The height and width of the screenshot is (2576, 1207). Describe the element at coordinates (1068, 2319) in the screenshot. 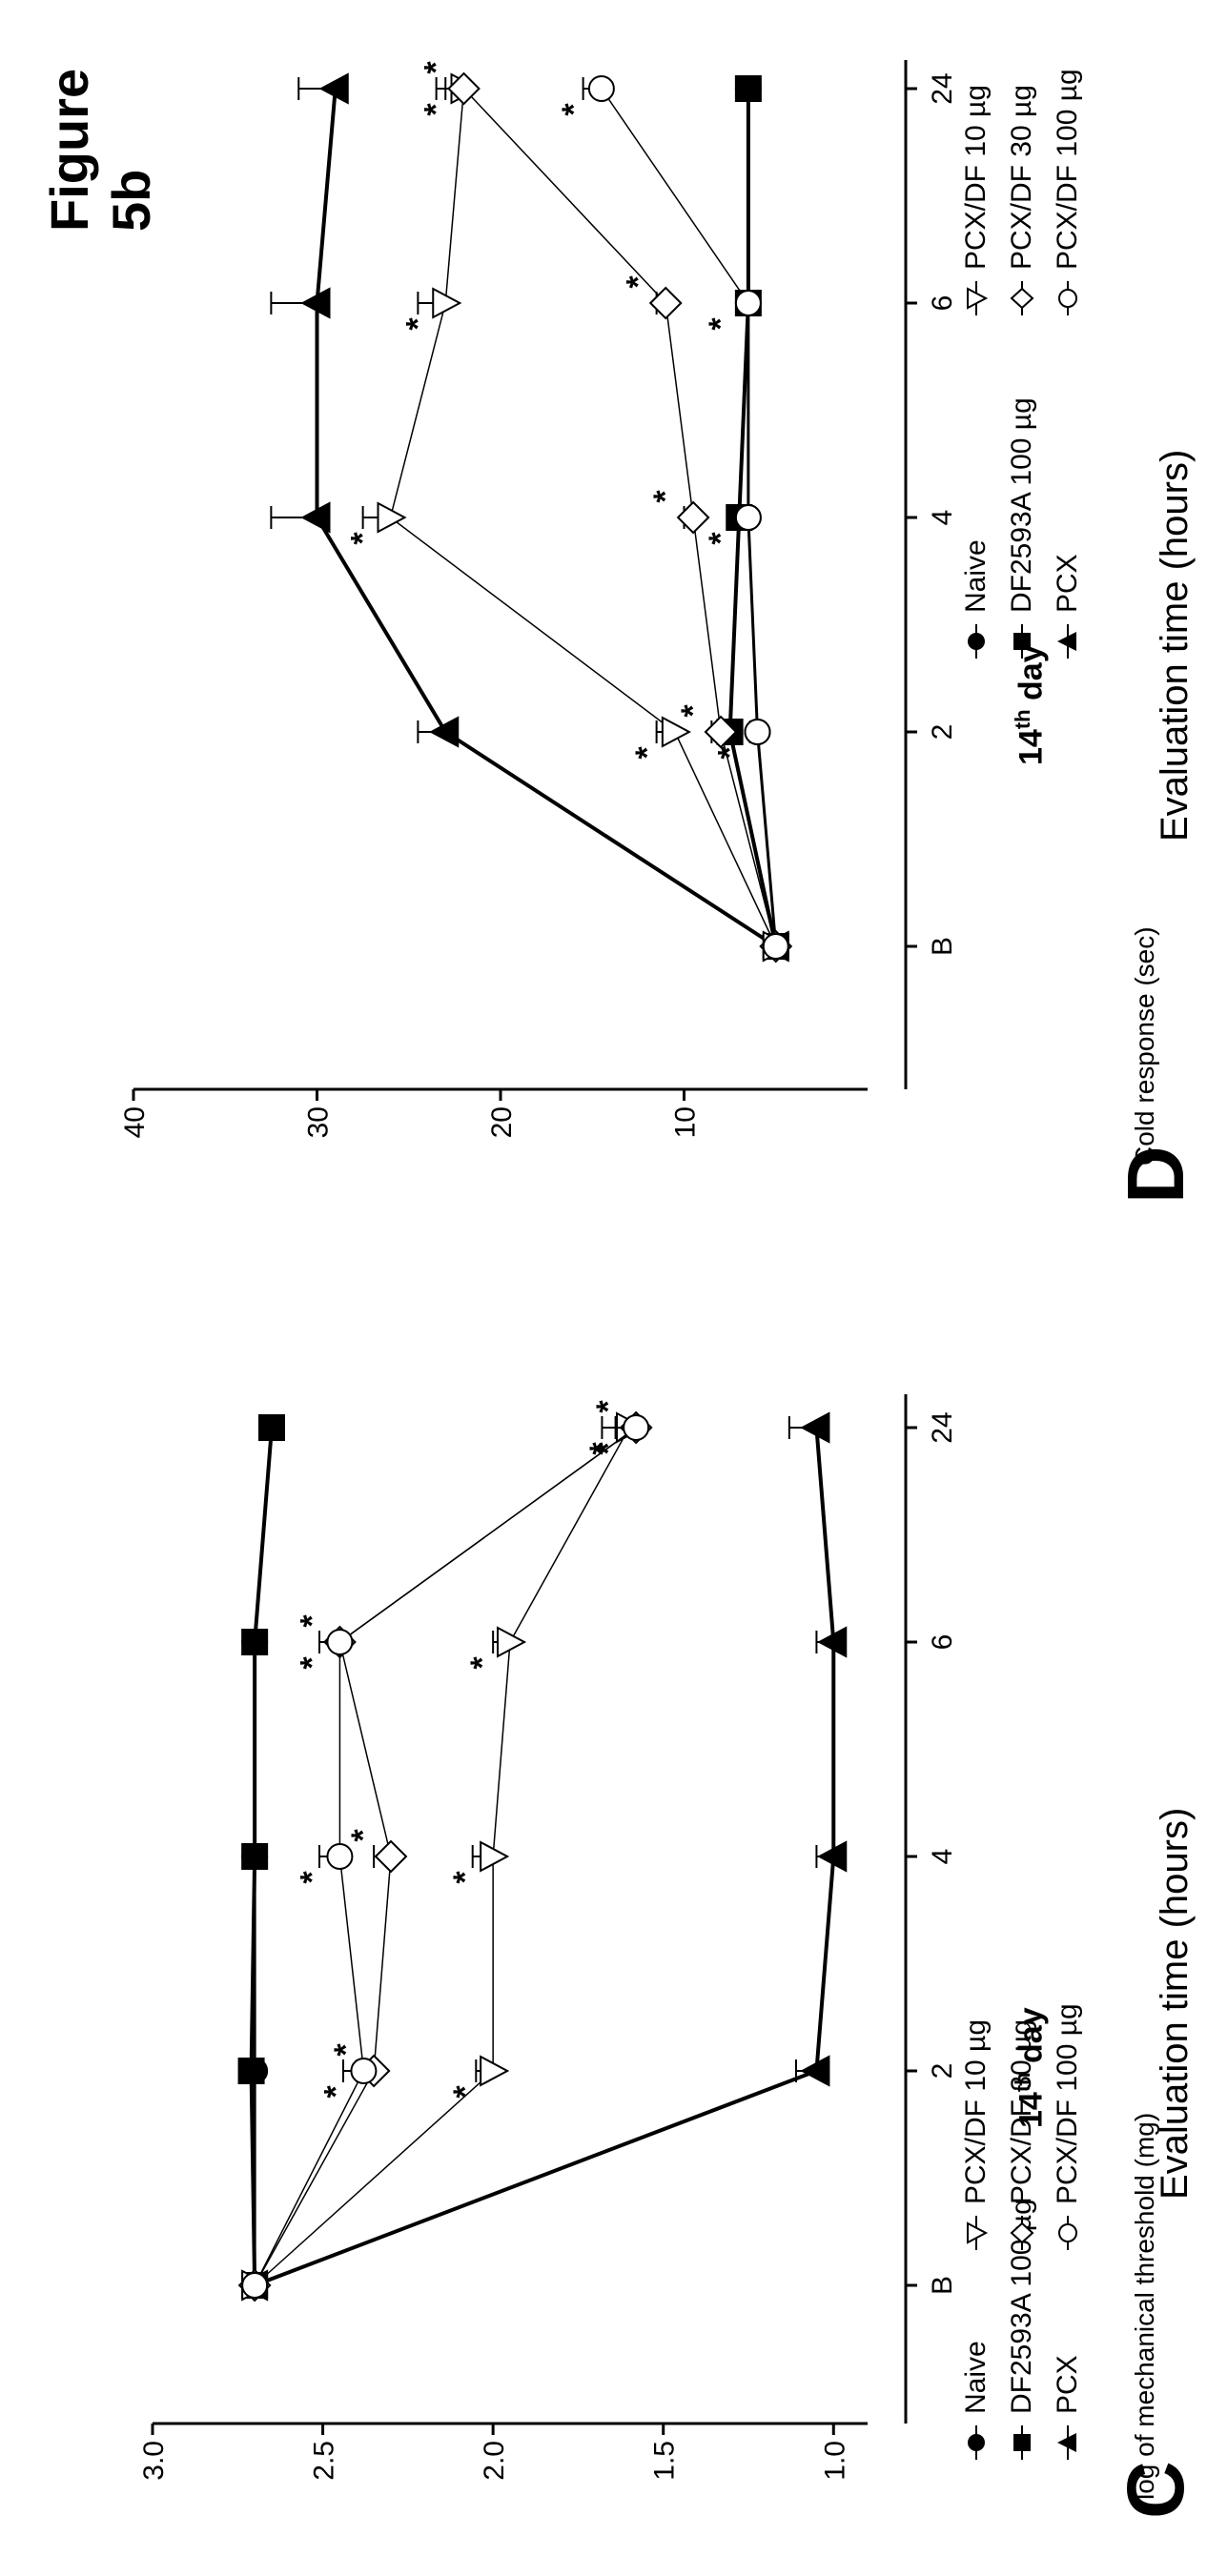

I see `panel-c-legend-pcx: PCX` at that location.